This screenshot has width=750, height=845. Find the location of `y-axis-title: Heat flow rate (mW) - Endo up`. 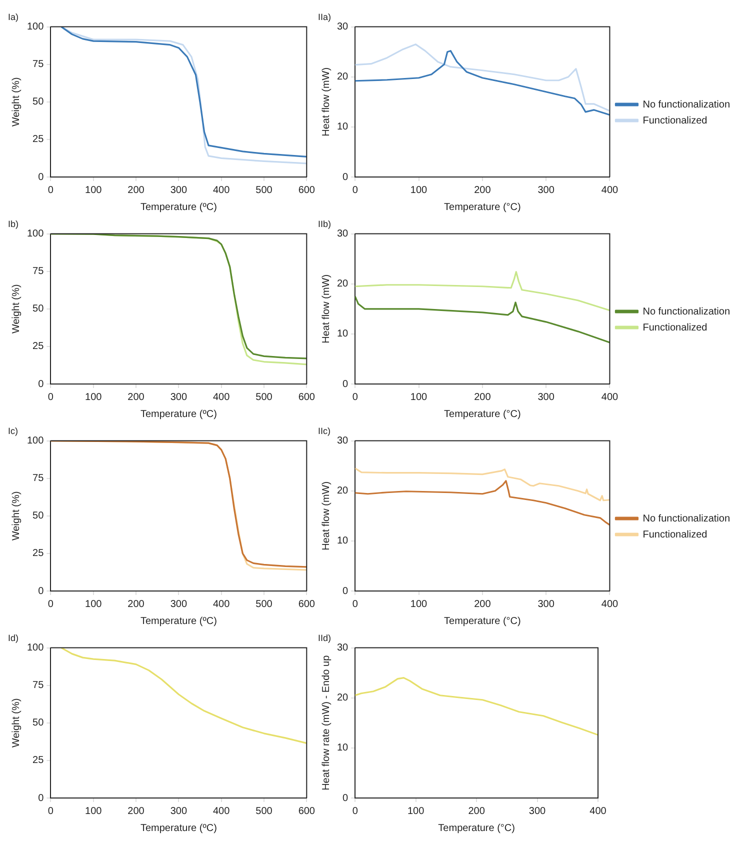

y-axis-title: Heat flow rate (mW) - Endo up is located at coordinates (326, 722).